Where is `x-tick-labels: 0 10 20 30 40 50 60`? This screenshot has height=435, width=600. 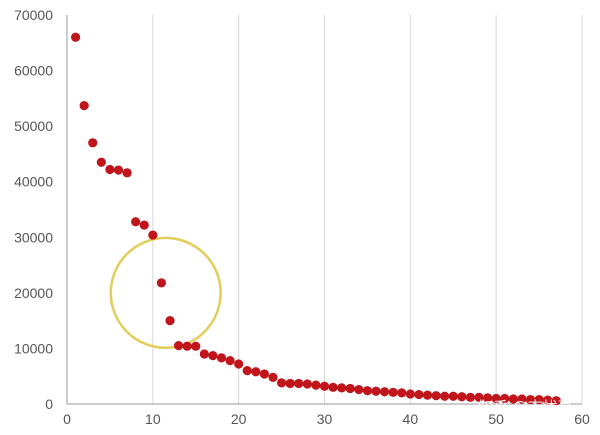
x-tick-labels: 0 10 20 30 40 50 60 is located at coordinates (326, 419).